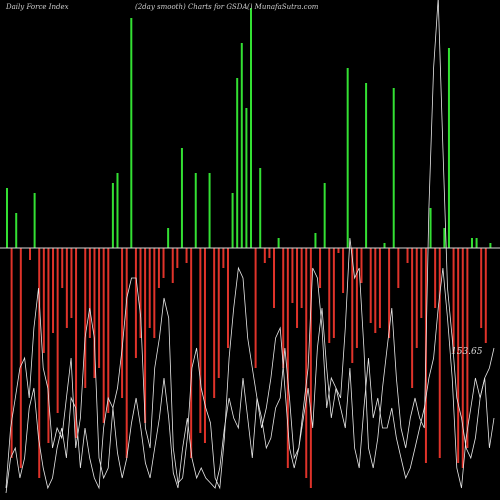  I want to click on chart-title-right: () MunafaSutra.com, so click(283, 7).